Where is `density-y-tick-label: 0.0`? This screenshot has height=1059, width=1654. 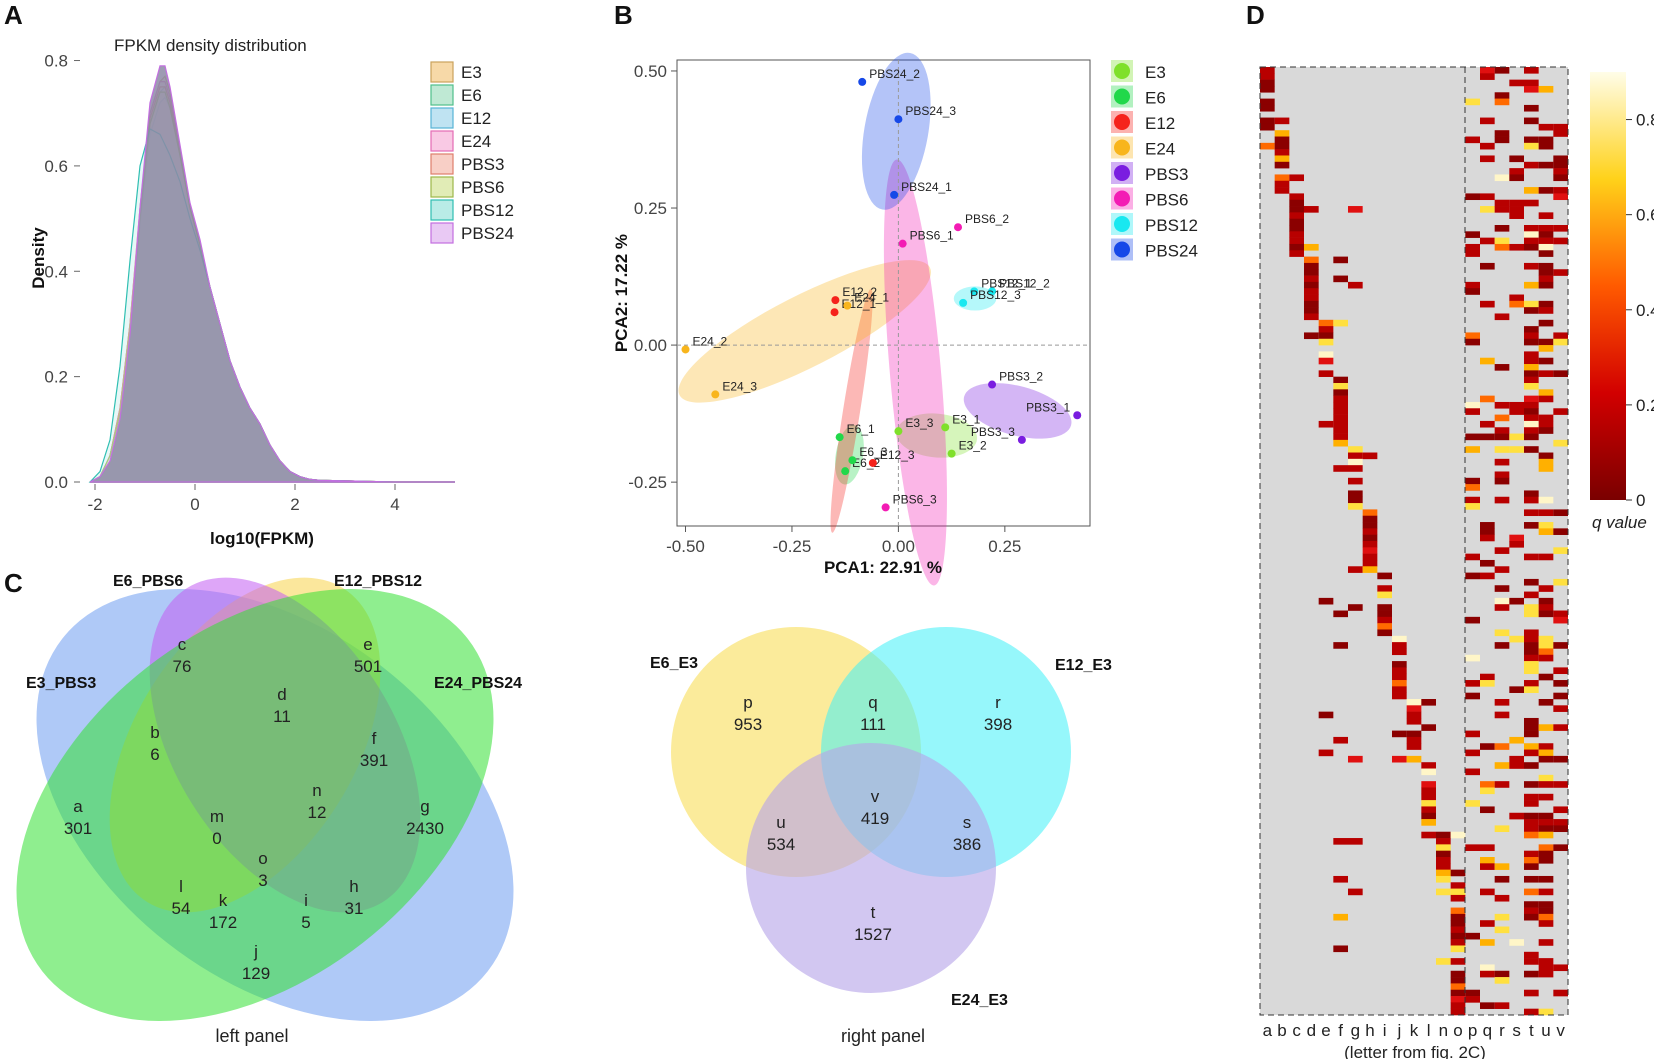 density-y-tick-label: 0.0 is located at coordinates (56, 482).